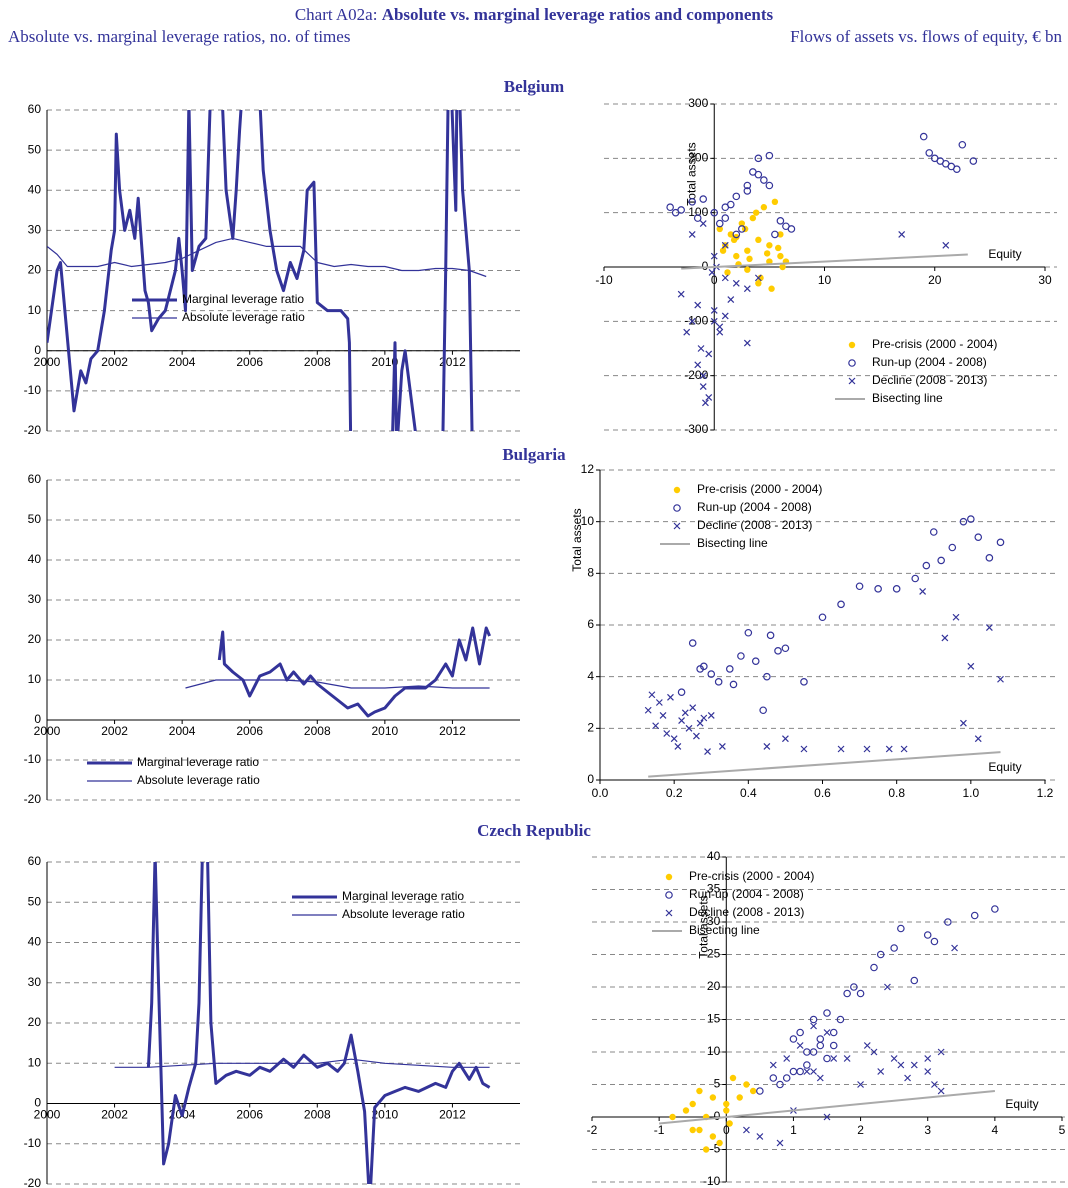 The width and height of the screenshot is (1068, 1188). Describe the element at coordinates (746, 912) in the screenshot. I see `legend-label: Decline (2008 - 2013)` at that location.